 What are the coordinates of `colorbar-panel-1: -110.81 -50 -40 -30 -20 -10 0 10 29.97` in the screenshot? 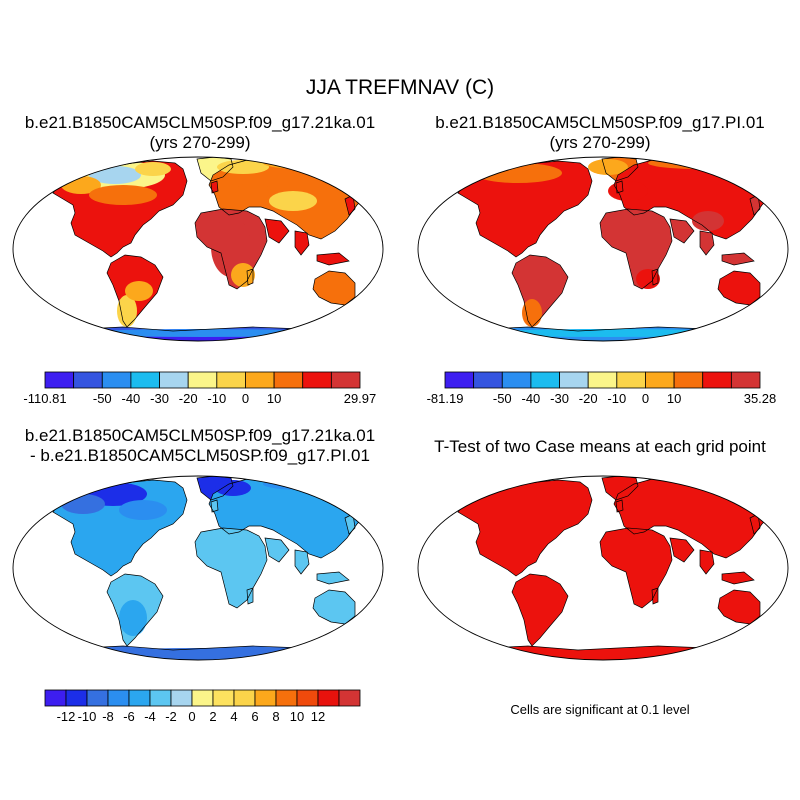 It's located at (199, 388).